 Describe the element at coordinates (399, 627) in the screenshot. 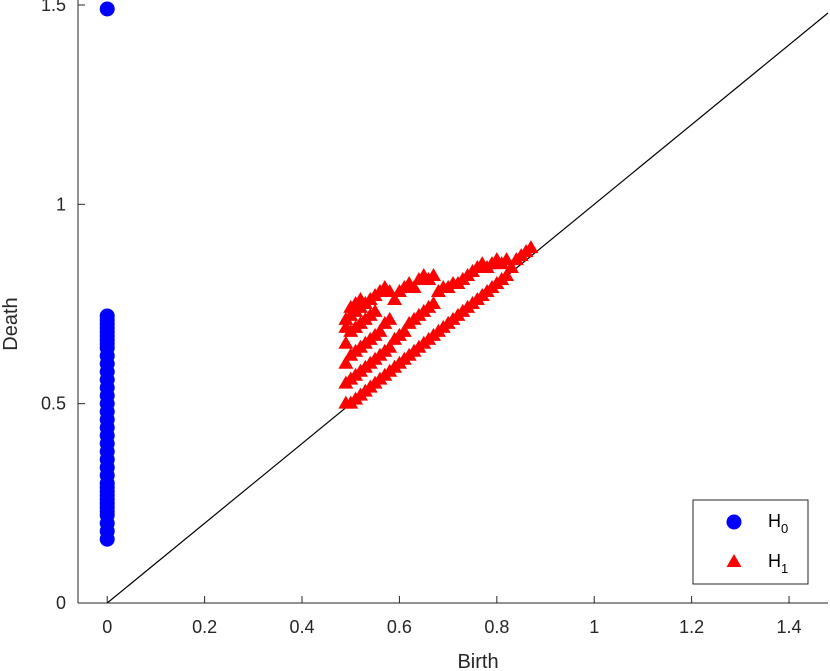

I see `x-tick-label: 0.6` at that location.